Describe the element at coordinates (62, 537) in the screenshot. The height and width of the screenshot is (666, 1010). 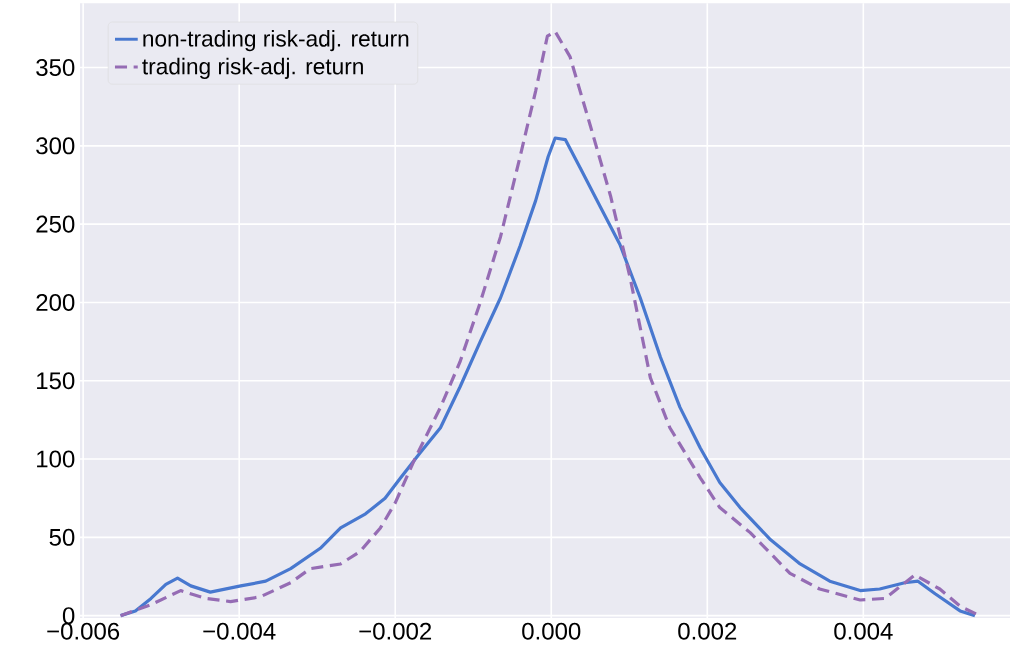
I see `y-tick-label: 50` at that location.